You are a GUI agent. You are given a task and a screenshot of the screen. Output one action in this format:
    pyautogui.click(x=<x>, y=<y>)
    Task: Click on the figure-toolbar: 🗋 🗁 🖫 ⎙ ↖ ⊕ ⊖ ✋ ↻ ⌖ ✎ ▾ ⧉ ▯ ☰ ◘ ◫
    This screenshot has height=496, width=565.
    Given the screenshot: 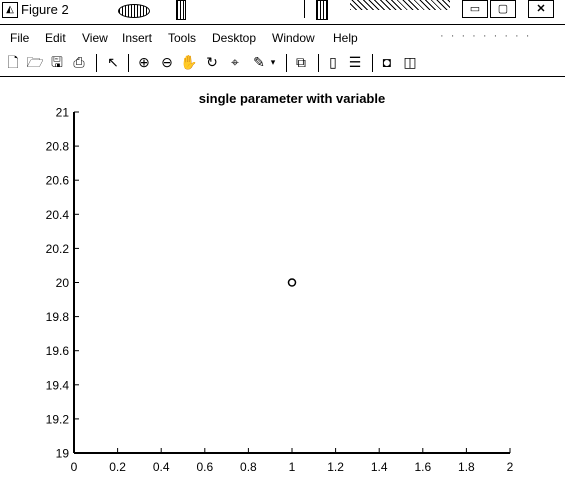 What is the action you would take?
    pyautogui.click(x=282, y=63)
    